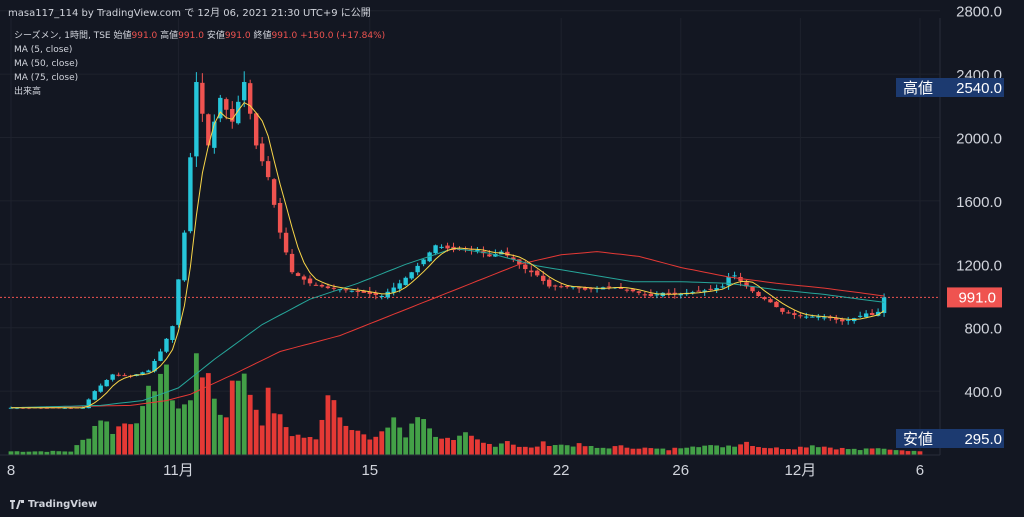 The height and width of the screenshot is (517, 1024). Describe the element at coordinates (950, 438) in the screenshot. I see `low-badge` at that location.